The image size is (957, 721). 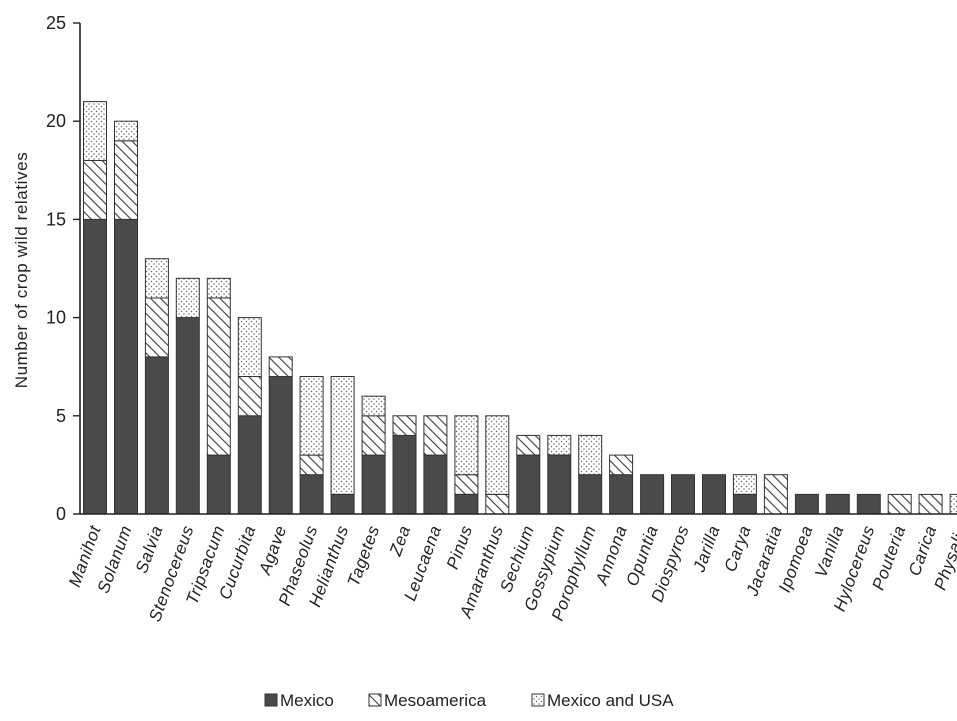 What do you see at coordinates (149, 549) in the screenshot?
I see `x-category-label: Salvia` at bounding box center [149, 549].